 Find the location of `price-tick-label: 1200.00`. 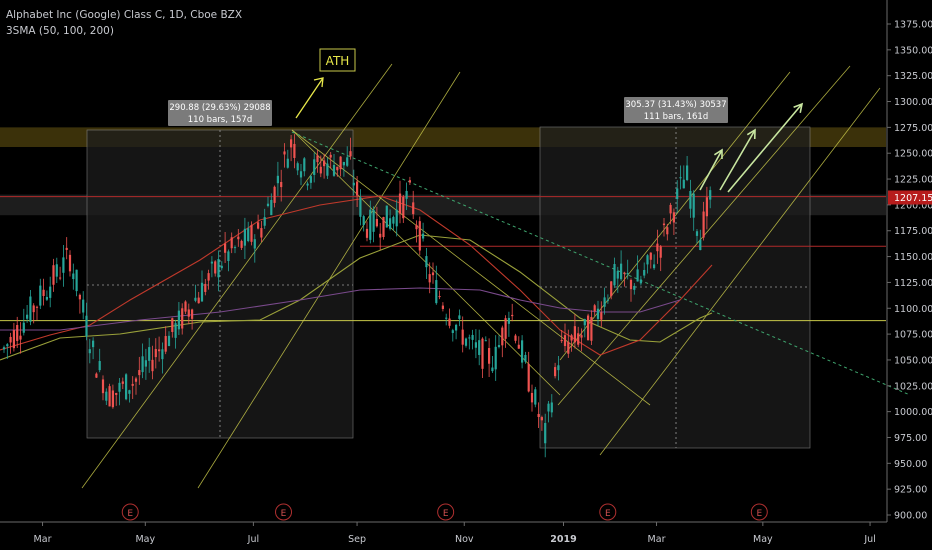

price-tick-label: 1200.00 is located at coordinates (913, 205).